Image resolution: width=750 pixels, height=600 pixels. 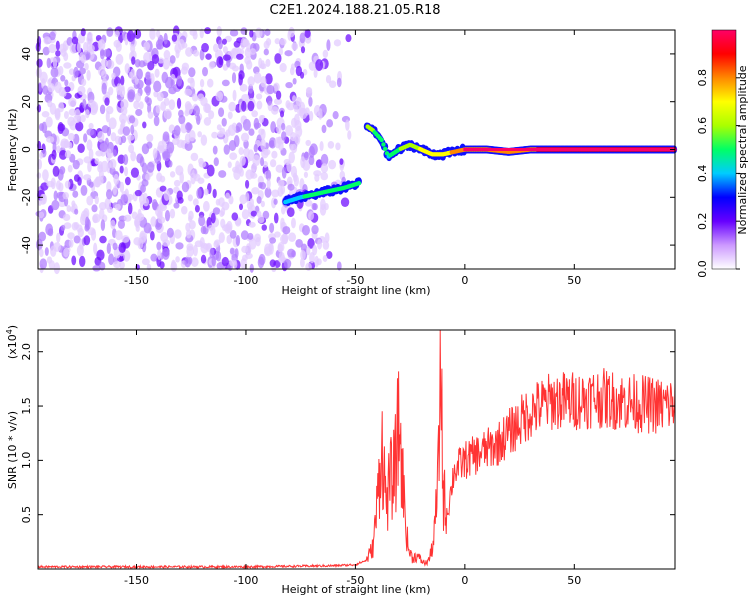 I want to click on snr-x-tick-label: -100, so click(x=245, y=580).